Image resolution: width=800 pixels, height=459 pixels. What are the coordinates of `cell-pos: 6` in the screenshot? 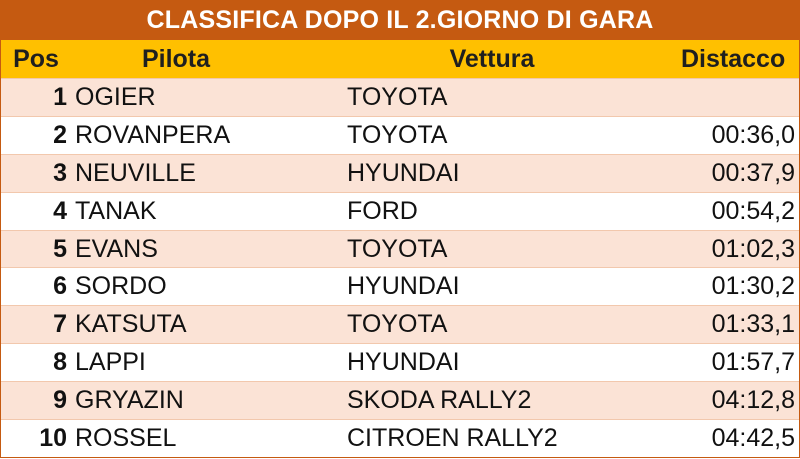 It's located at (60, 286).